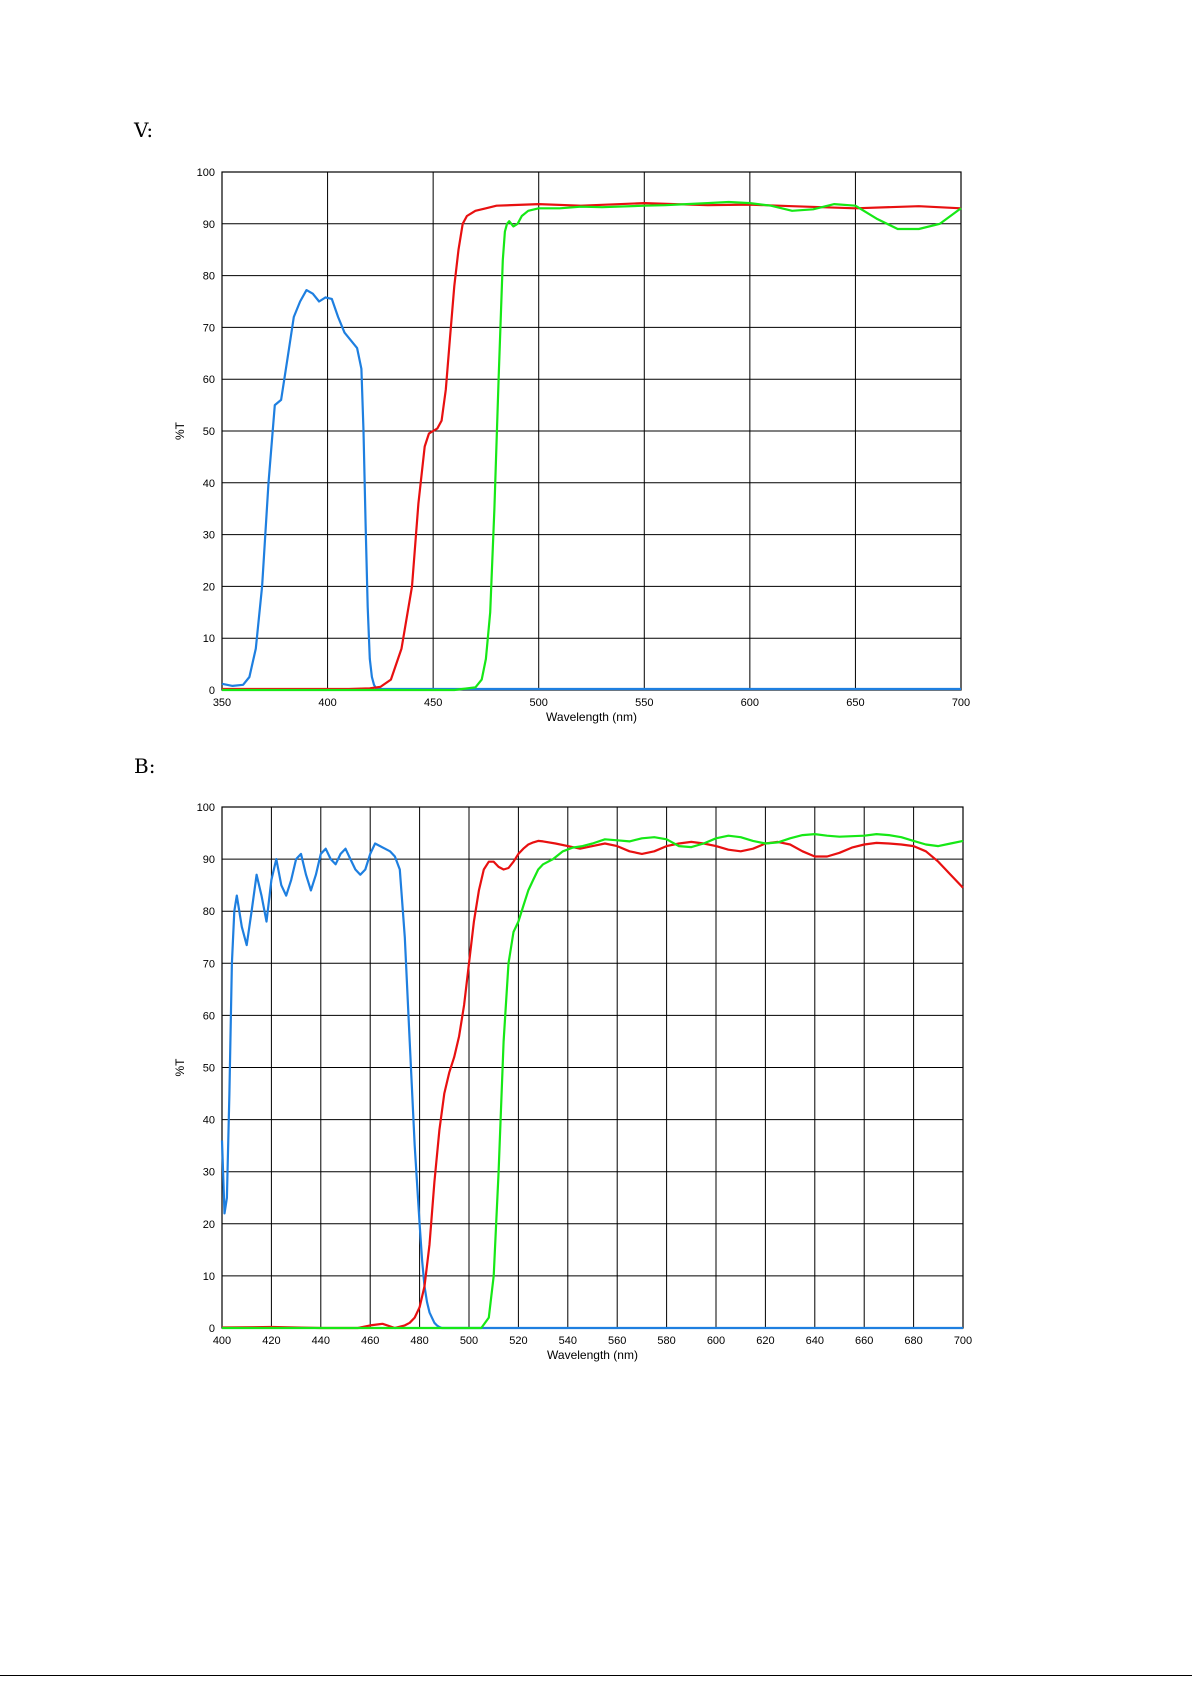  I want to click on panel-label-v: V:, so click(144, 130).